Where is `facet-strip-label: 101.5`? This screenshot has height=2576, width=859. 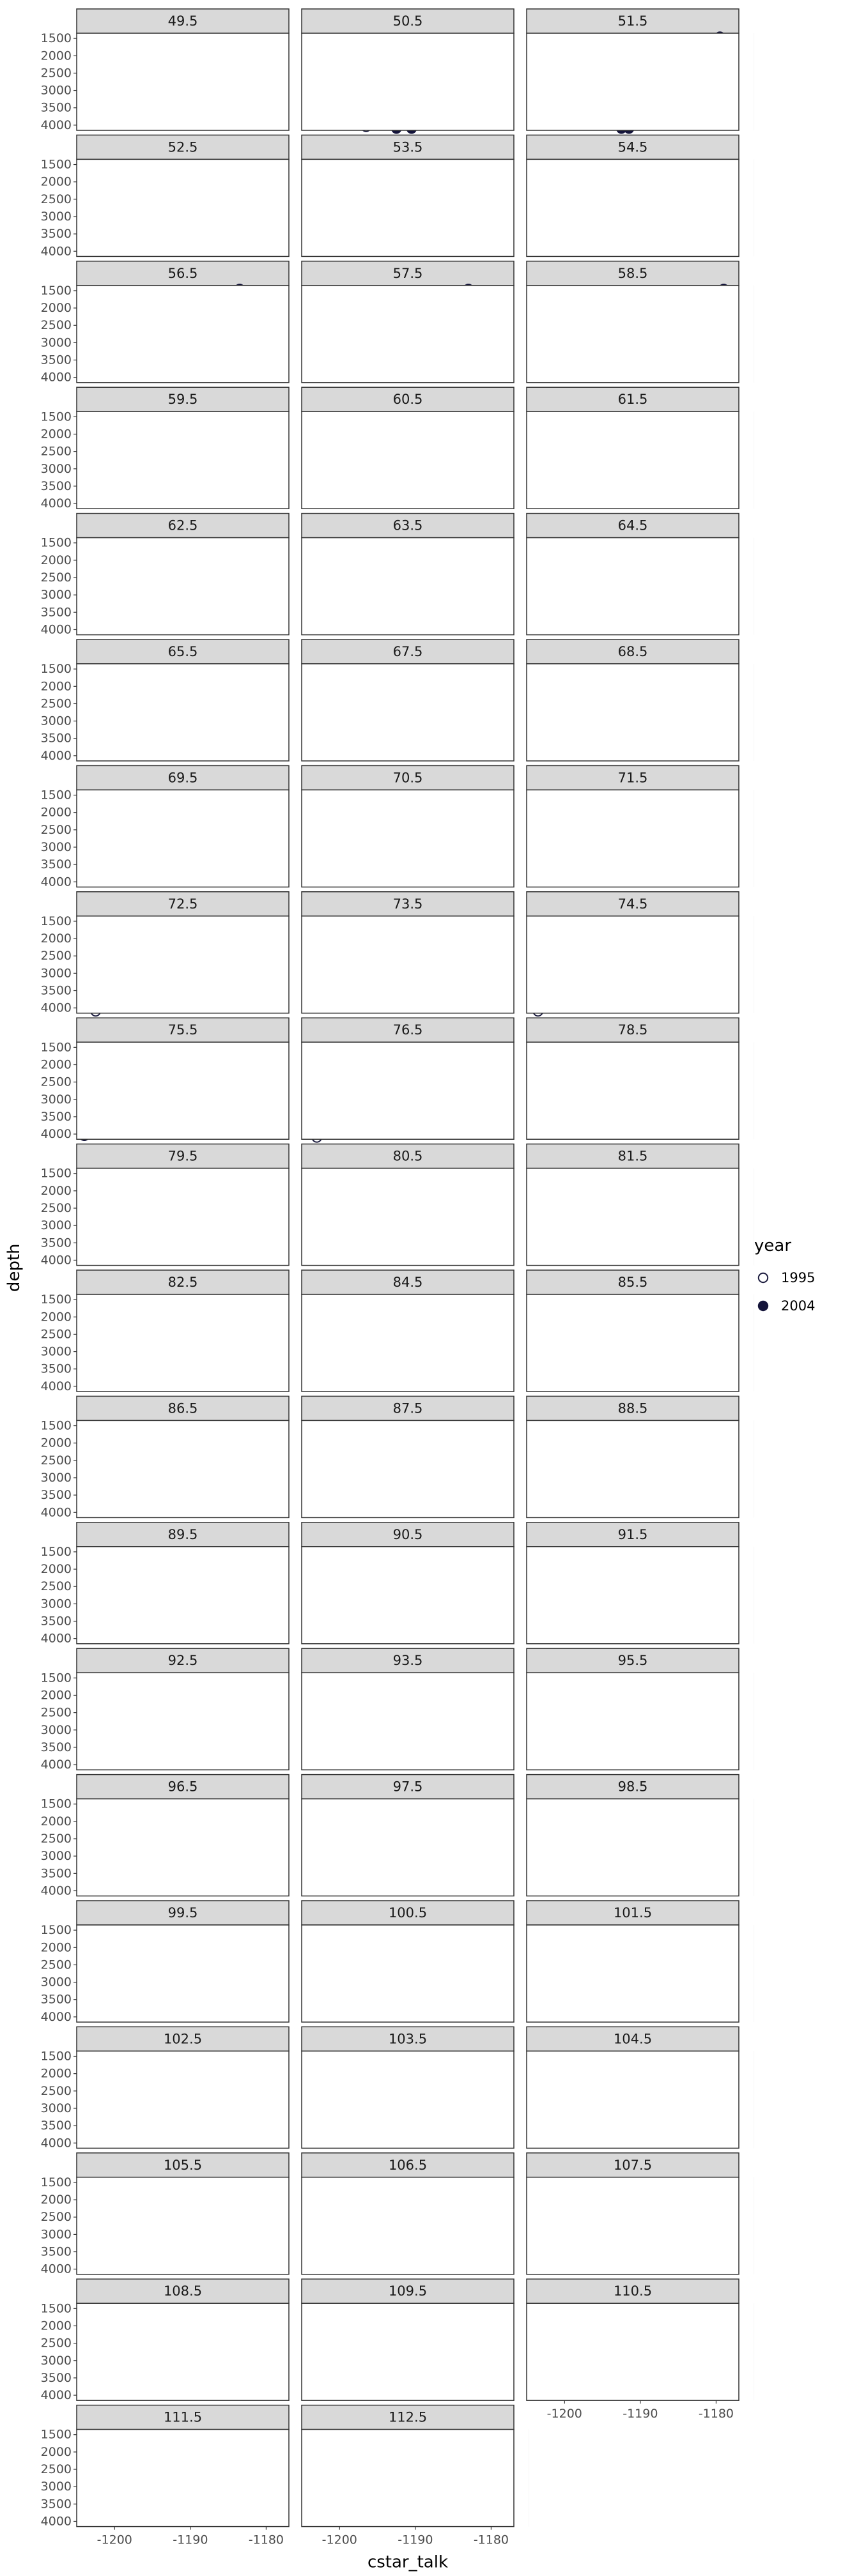
facet-strip-label: 101.5 is located at coordinates (633, 1912).